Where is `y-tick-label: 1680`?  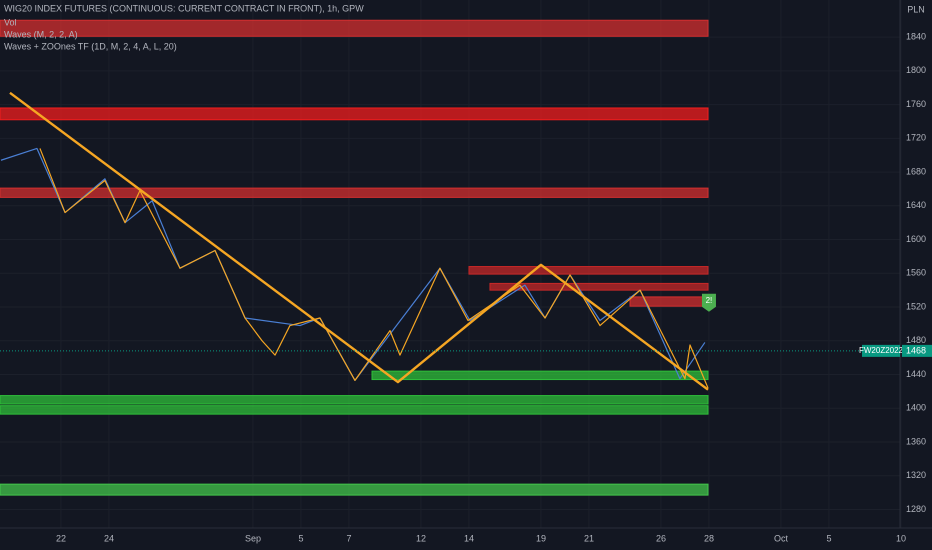 y-tick-label: 1680 is located at coordinates (916, 171).